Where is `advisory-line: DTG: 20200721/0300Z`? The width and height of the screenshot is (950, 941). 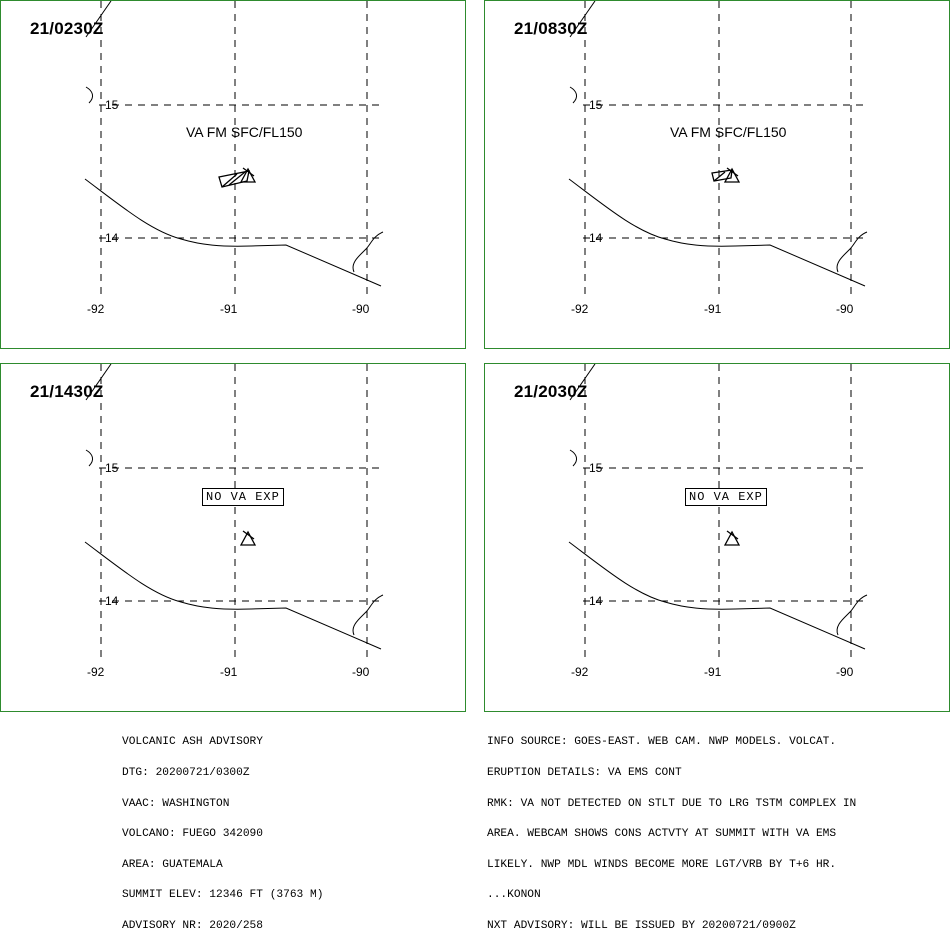
advisory-line: DTG: 20200721/0300Z is located at coordinates (186, 773).